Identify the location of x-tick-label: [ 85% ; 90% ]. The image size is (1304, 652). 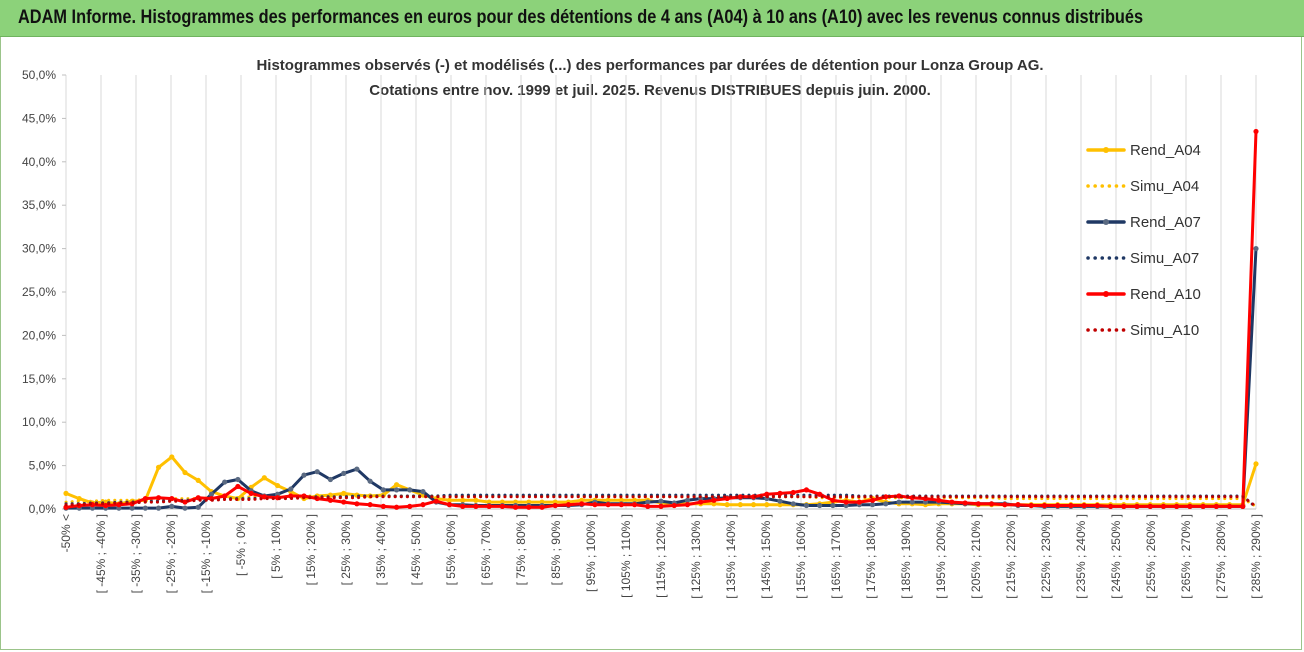
(556, 549).